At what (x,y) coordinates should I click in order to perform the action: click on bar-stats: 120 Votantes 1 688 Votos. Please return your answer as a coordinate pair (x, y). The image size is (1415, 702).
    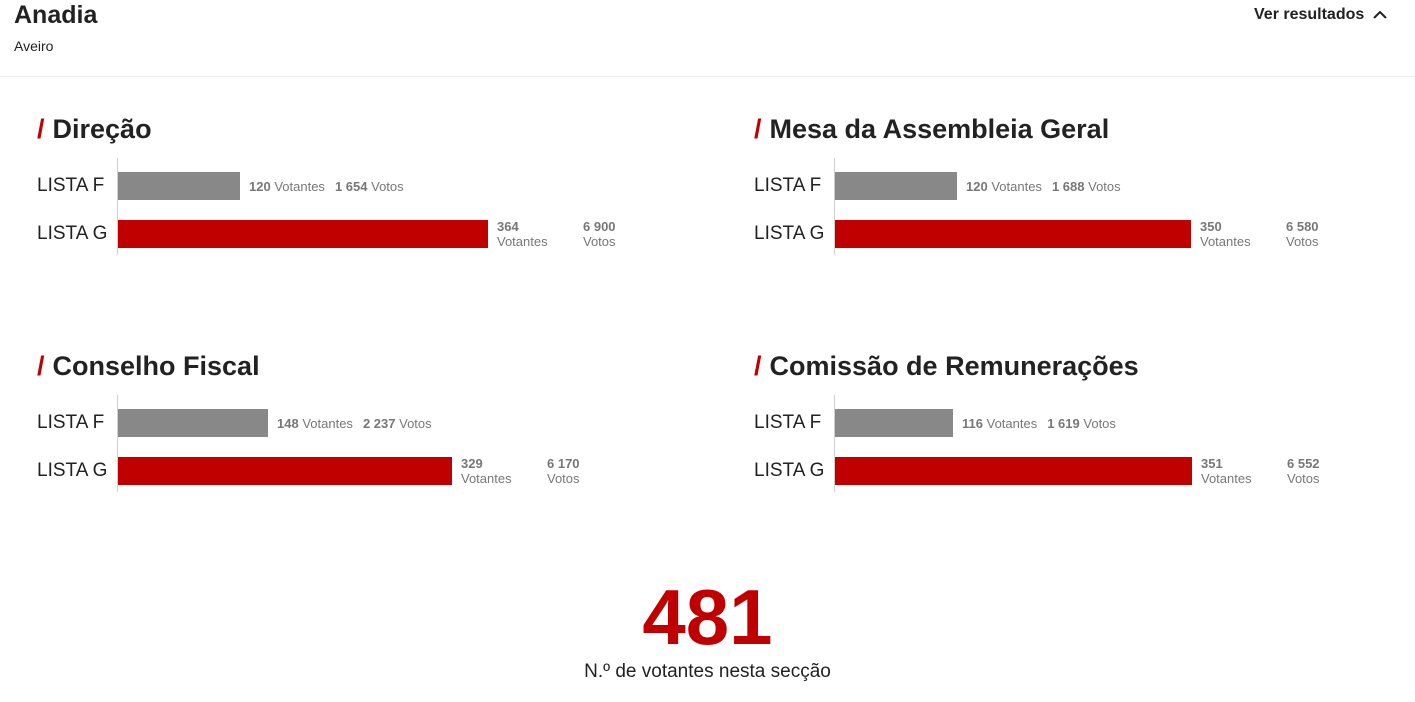
    Looking at the image, I should click on (1043, 186).